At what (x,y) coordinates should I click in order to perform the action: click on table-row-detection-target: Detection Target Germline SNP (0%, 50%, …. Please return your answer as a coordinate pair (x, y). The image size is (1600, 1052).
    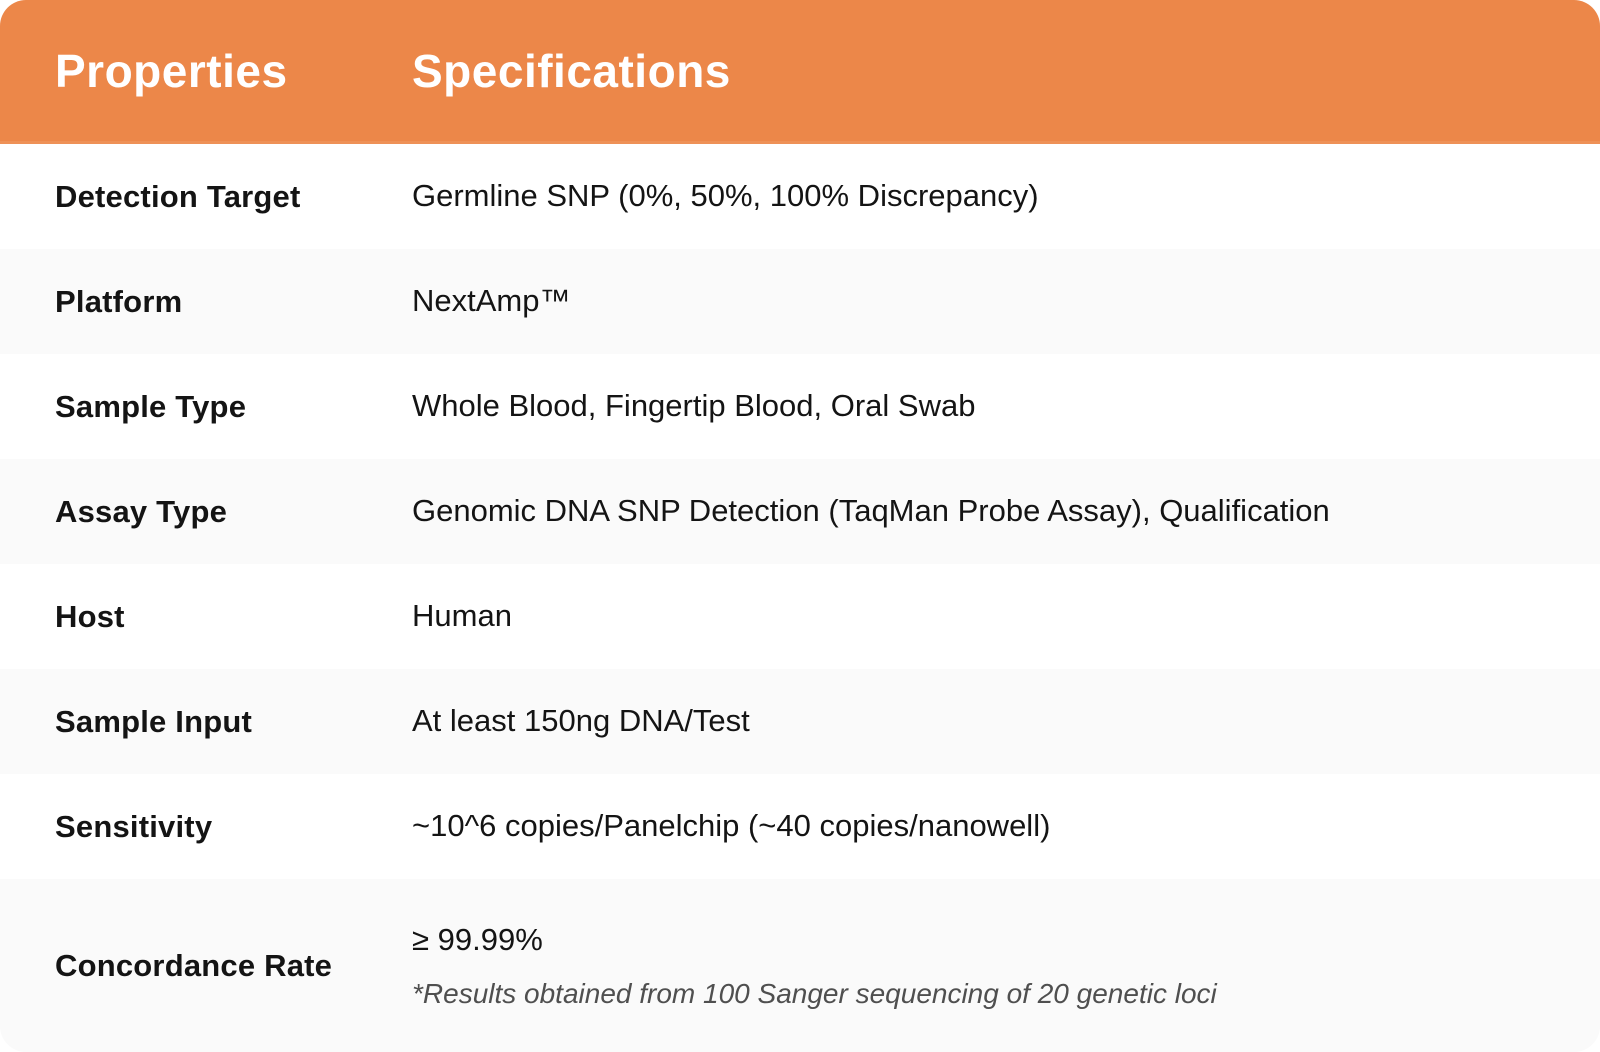
    Looking at the image, I should click on (800, 196).